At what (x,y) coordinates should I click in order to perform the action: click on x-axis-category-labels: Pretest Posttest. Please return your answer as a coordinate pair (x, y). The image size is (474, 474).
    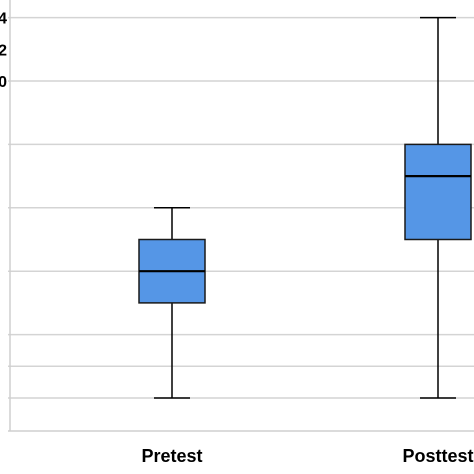
    Looking at the image, I should click on (307, 456).